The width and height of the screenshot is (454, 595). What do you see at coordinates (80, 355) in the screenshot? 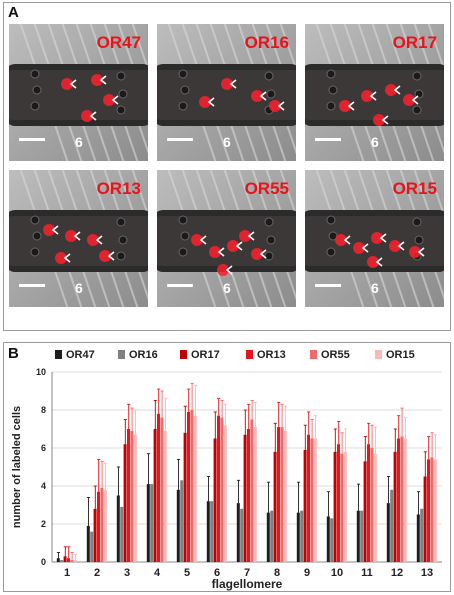
I see `legend-label: OR47` at bounding box center [80, 355].